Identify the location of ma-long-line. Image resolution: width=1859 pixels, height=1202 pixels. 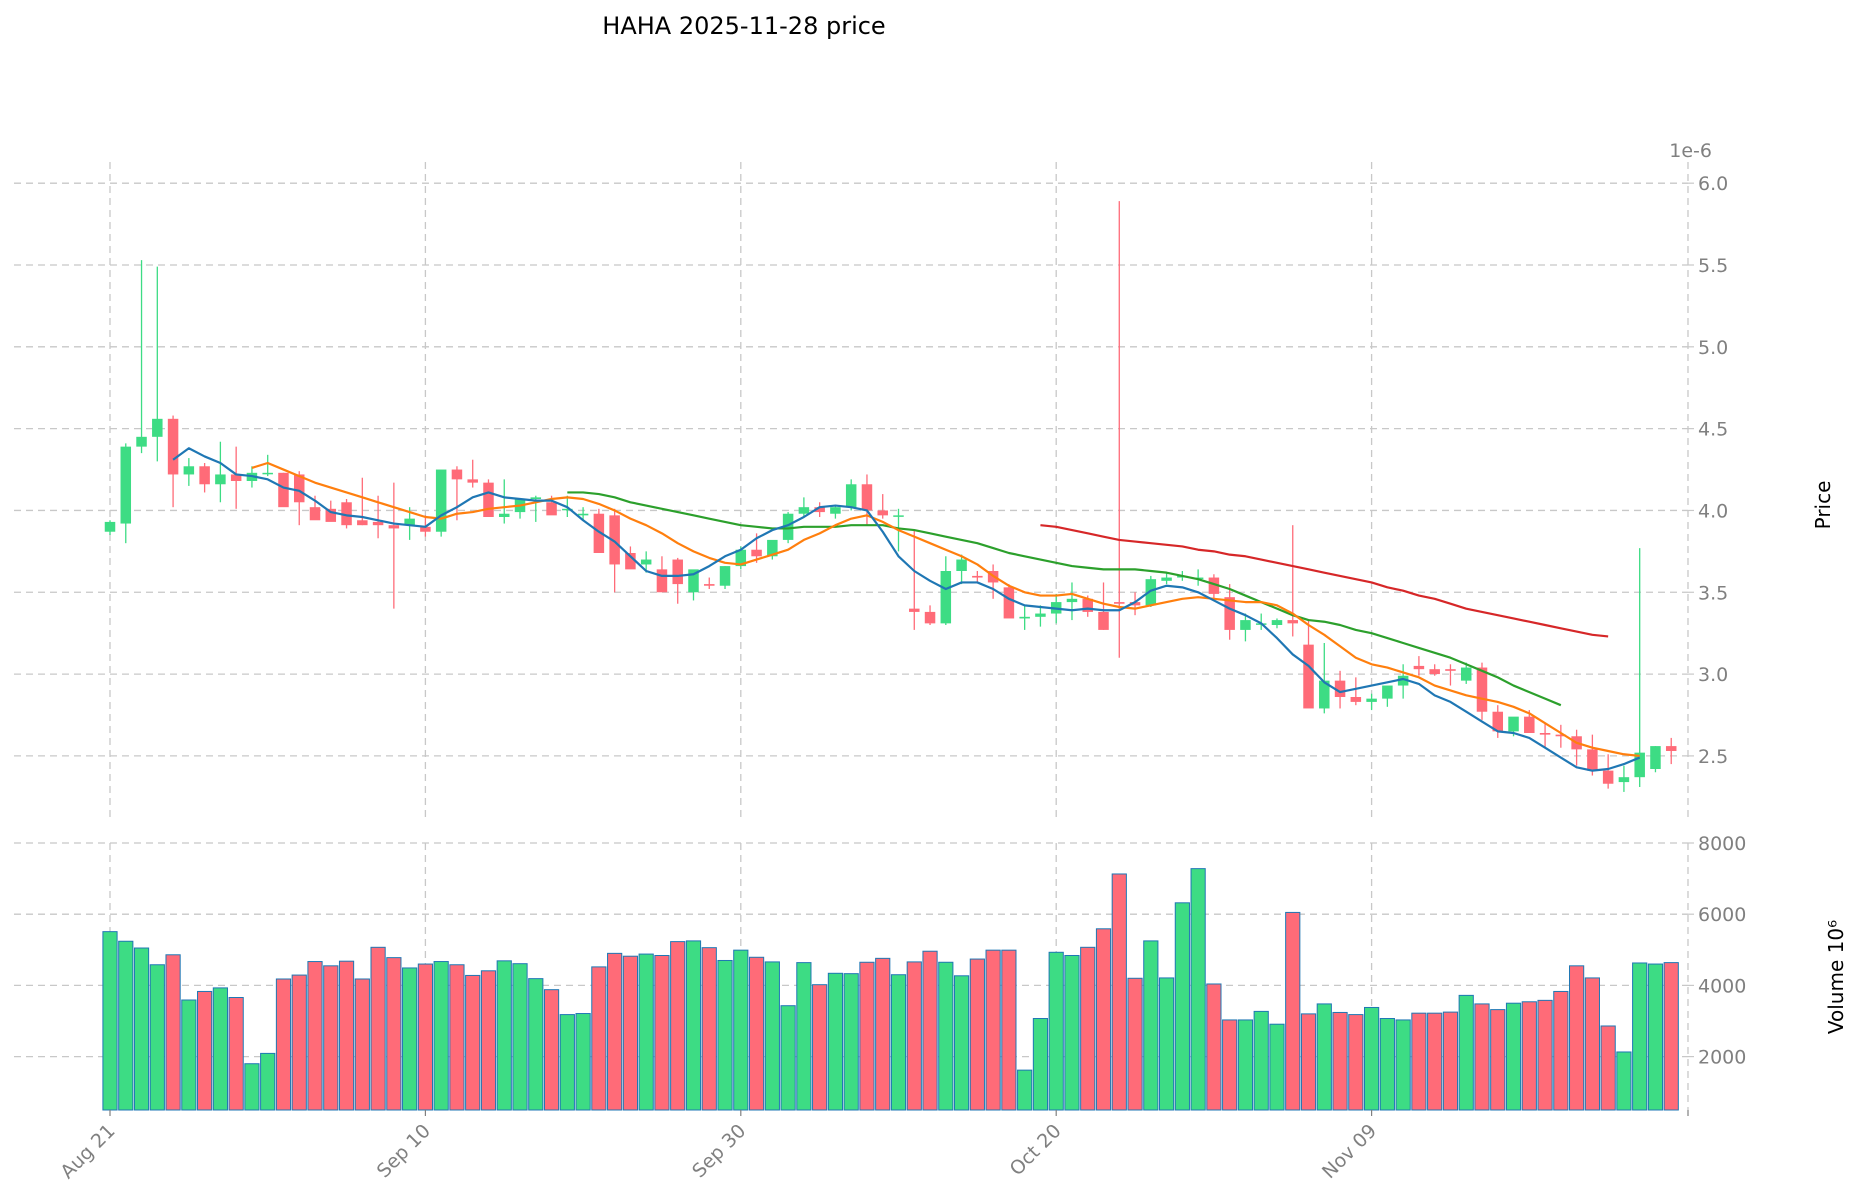
(1064, 599).